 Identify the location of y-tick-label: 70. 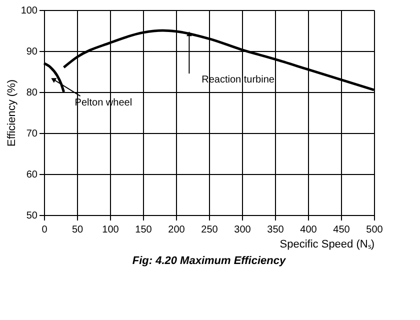
(32, 134).